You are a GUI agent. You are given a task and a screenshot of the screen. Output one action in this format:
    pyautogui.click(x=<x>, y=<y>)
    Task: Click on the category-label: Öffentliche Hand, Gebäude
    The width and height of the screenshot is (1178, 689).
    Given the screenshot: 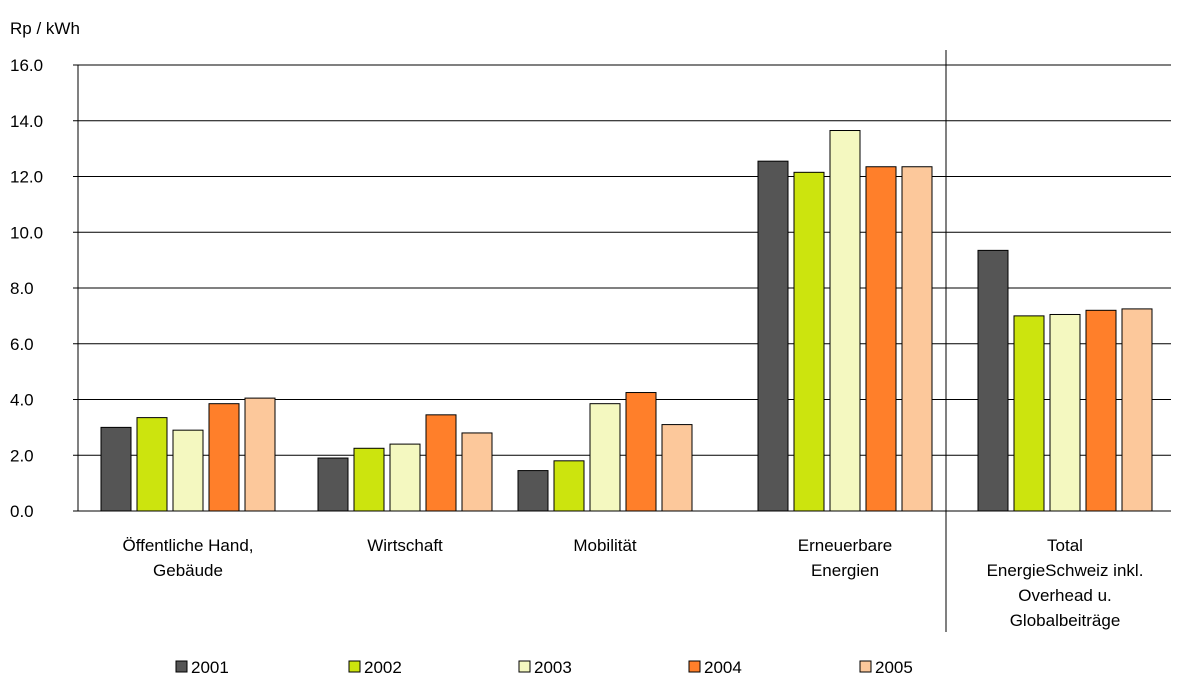 What is the action you would take?
    pyautogui.click(x=187, y=558)
    